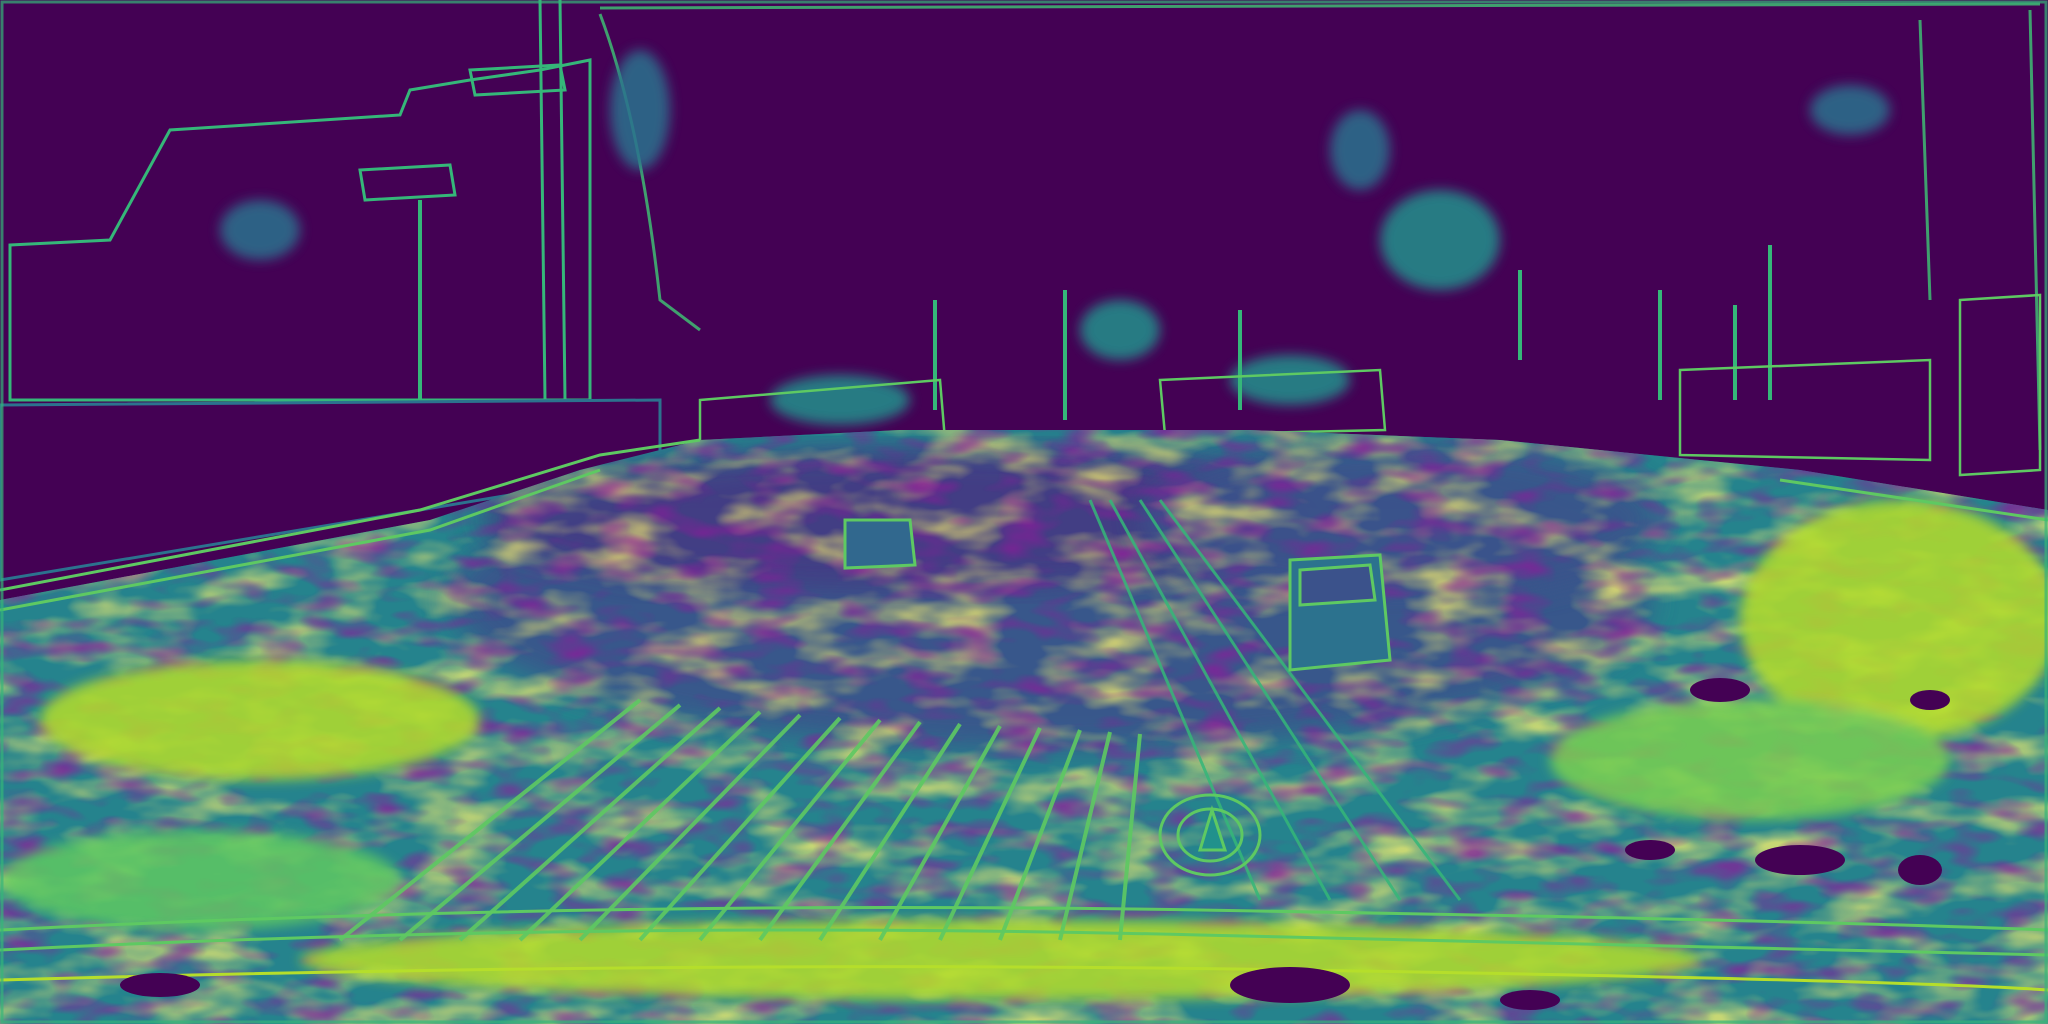 Image resolution: width=2048 pixels, height=1024 pixels. What do you see at coordinates (740, 820) in the screenshot?
I see `crosswalk-stripes` at bounding box center [740, 820].